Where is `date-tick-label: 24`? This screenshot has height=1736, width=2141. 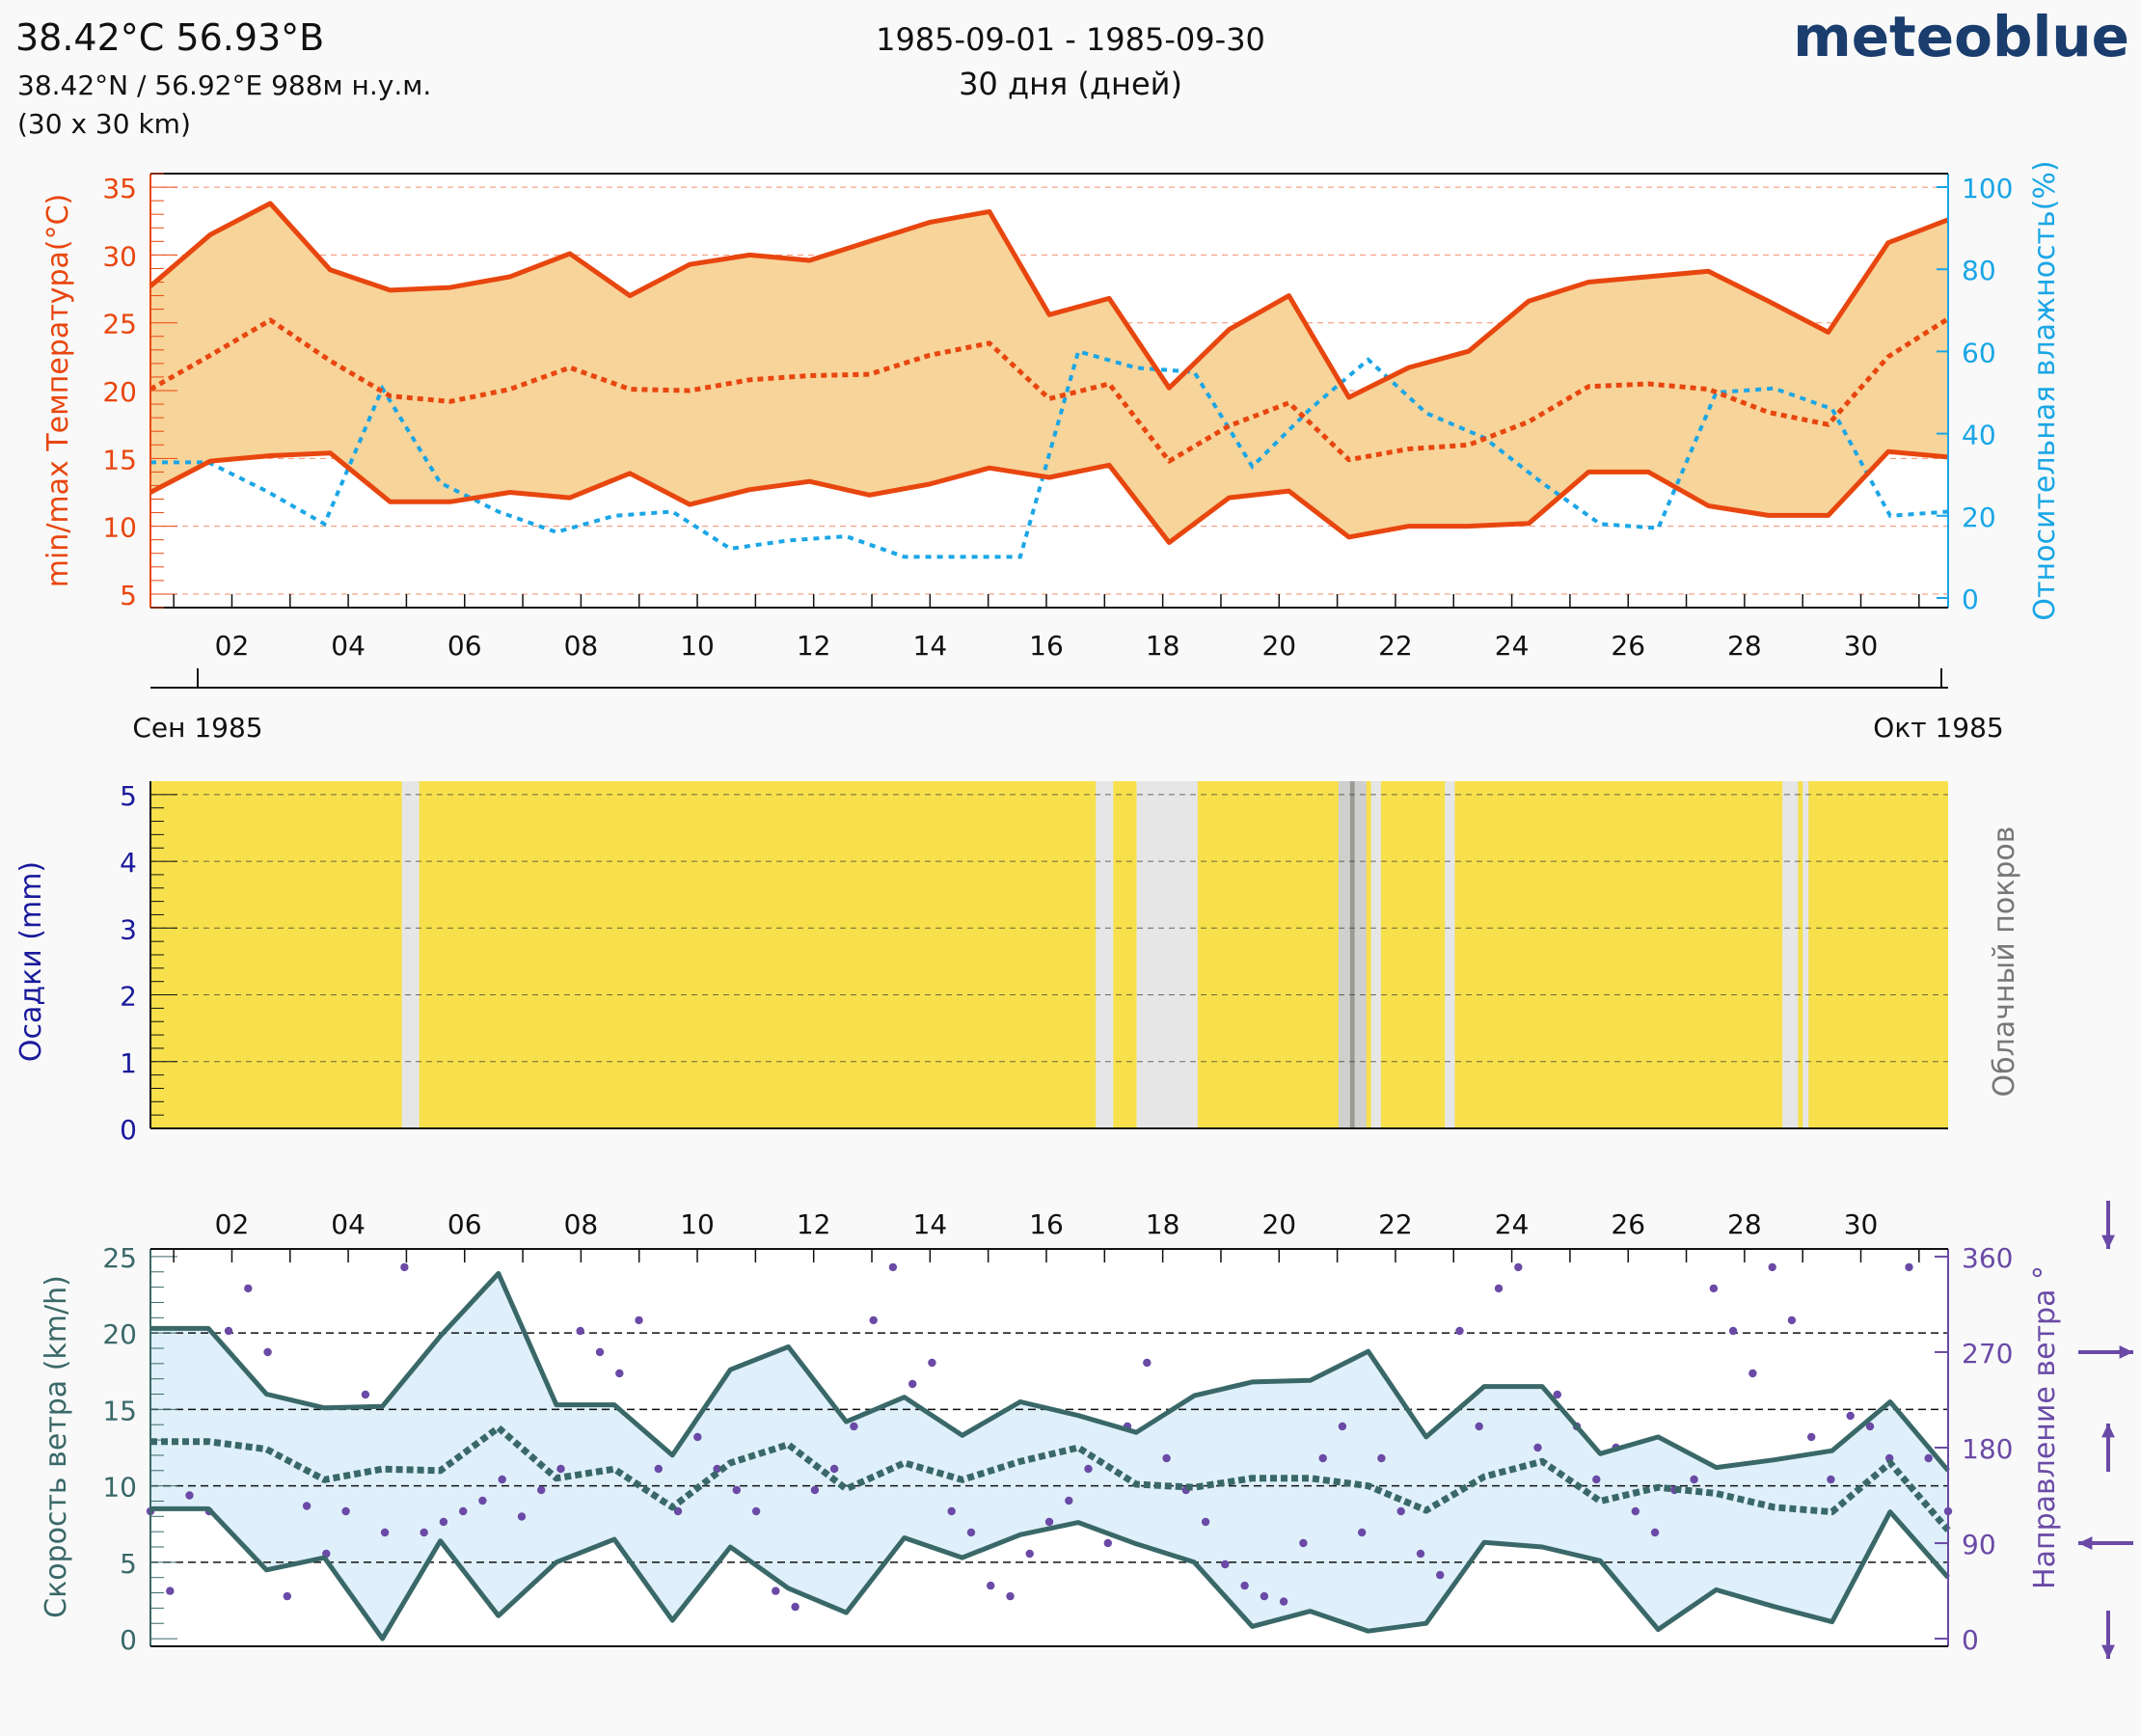
date-tick-label: 24 is located at coordinates (1512, 1224).